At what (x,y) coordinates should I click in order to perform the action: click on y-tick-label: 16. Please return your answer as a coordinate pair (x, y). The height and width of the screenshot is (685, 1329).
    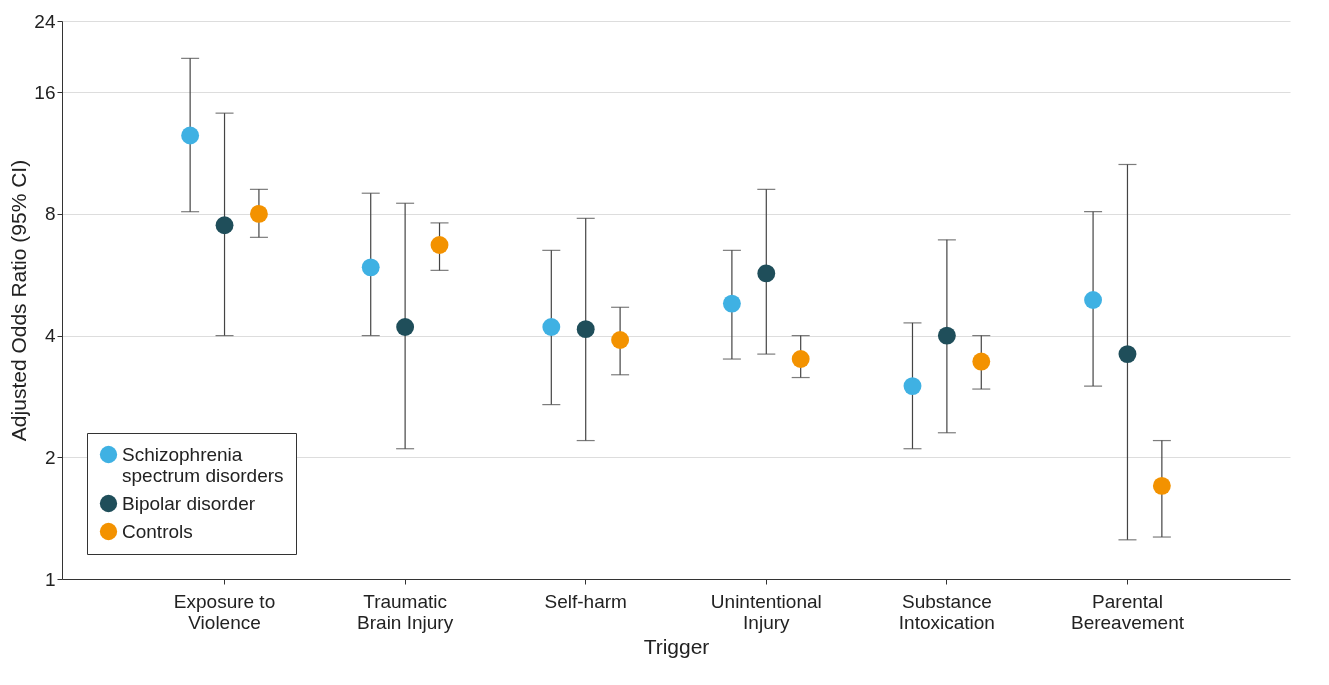
    Looking at the image, I should click on (45, 92).